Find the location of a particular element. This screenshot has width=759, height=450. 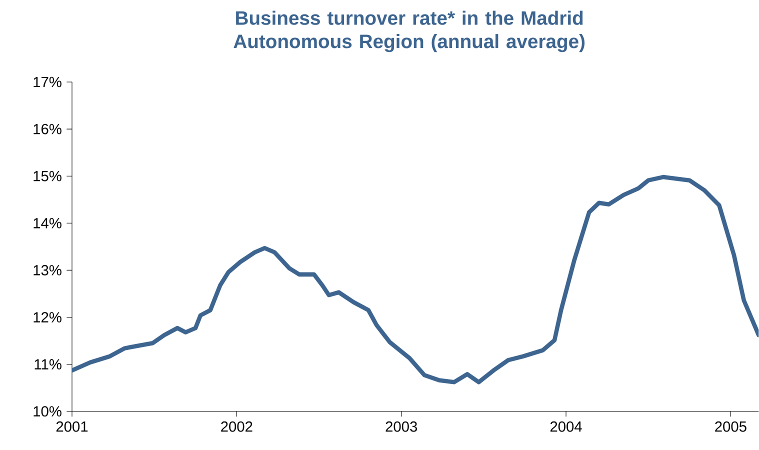

y-tick-label: 13% is located at coordinates (48, 270).